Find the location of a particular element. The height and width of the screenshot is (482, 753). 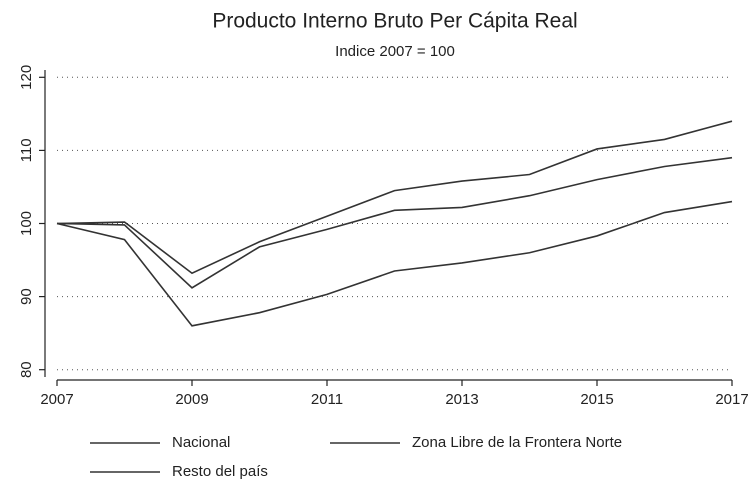

x-tick-label: 2013 is located at coordinates (461, 399).